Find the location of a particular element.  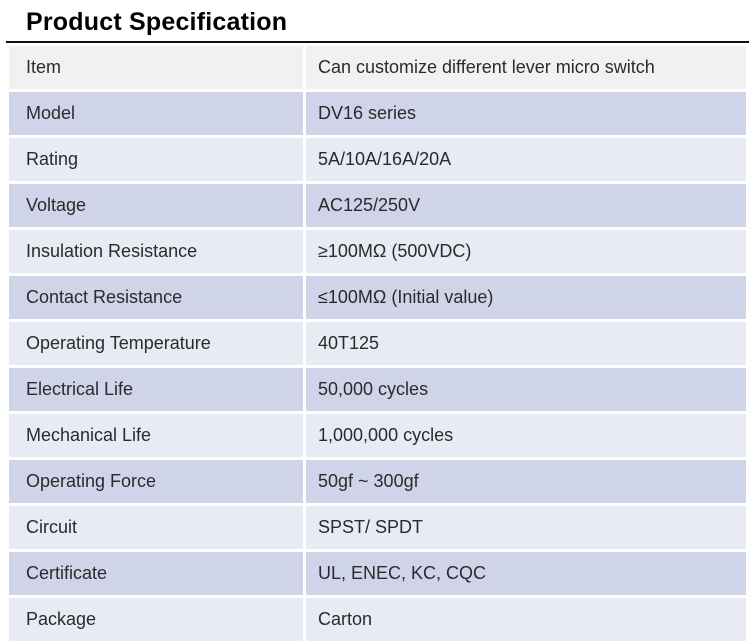

spec-value: DV16 series is located at coordinates (526, 113).